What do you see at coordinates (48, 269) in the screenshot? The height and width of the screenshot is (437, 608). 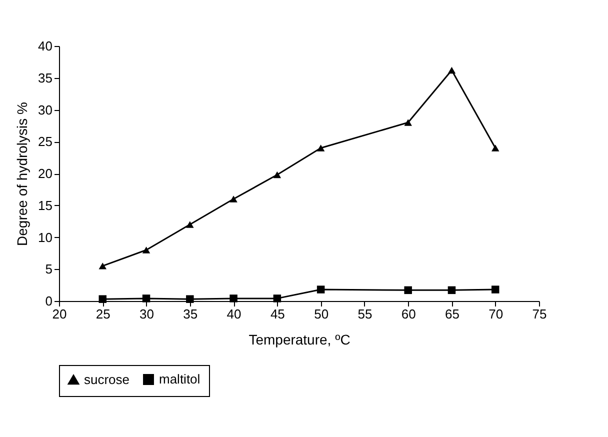 I see `y-tick-label: 5` at bounding box center [48, 269].